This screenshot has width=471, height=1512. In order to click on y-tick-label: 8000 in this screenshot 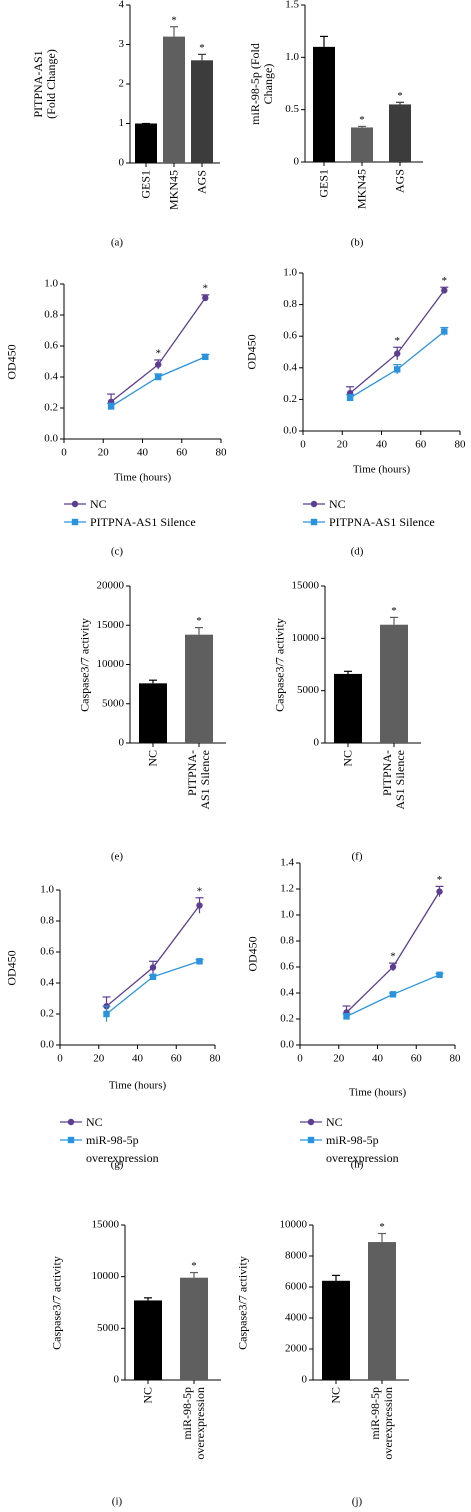, I will do `click(296, 1256)`.